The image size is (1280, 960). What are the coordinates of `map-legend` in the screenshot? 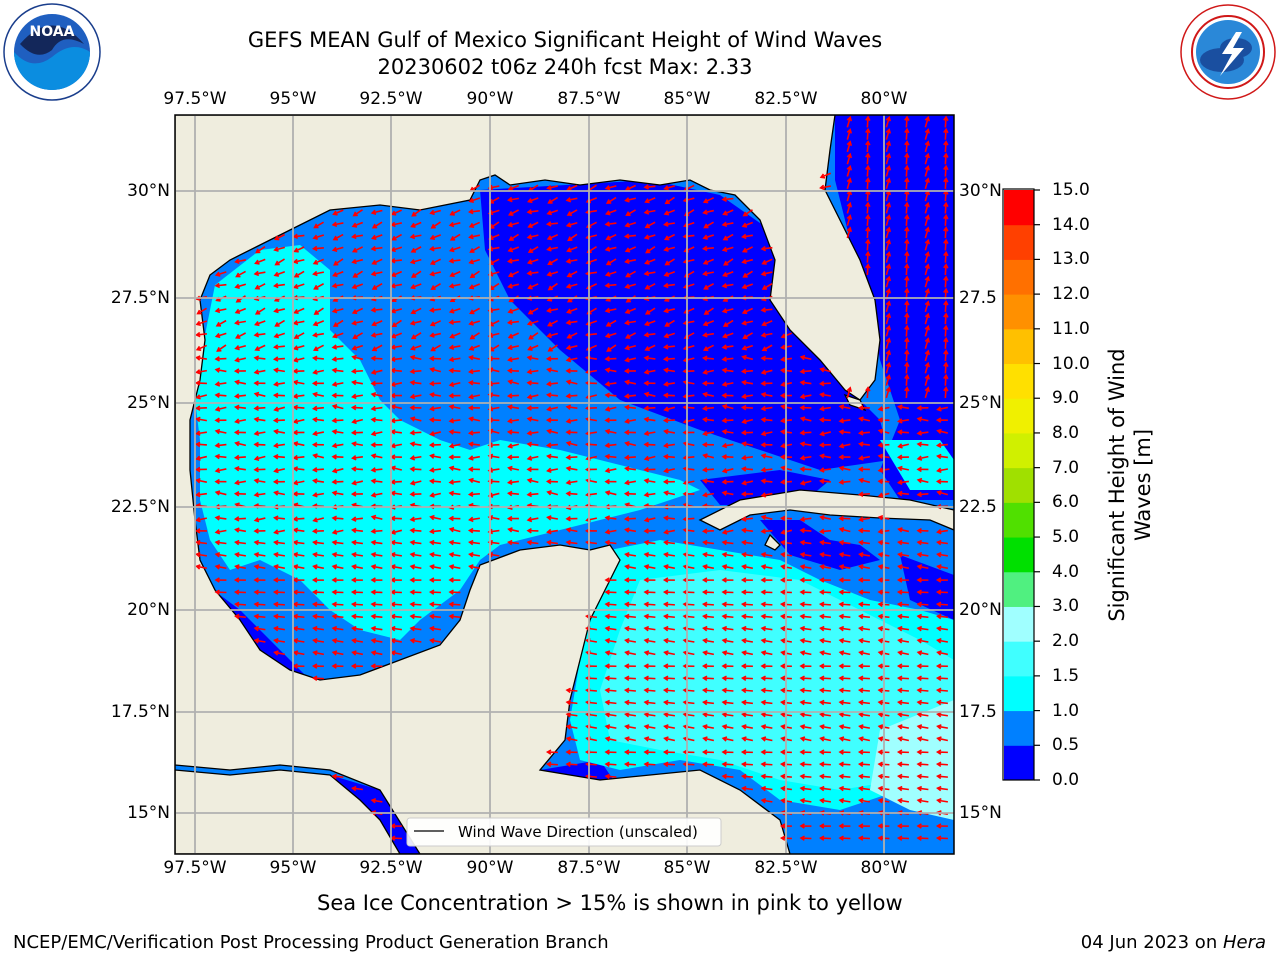 It's located at (564, 832).